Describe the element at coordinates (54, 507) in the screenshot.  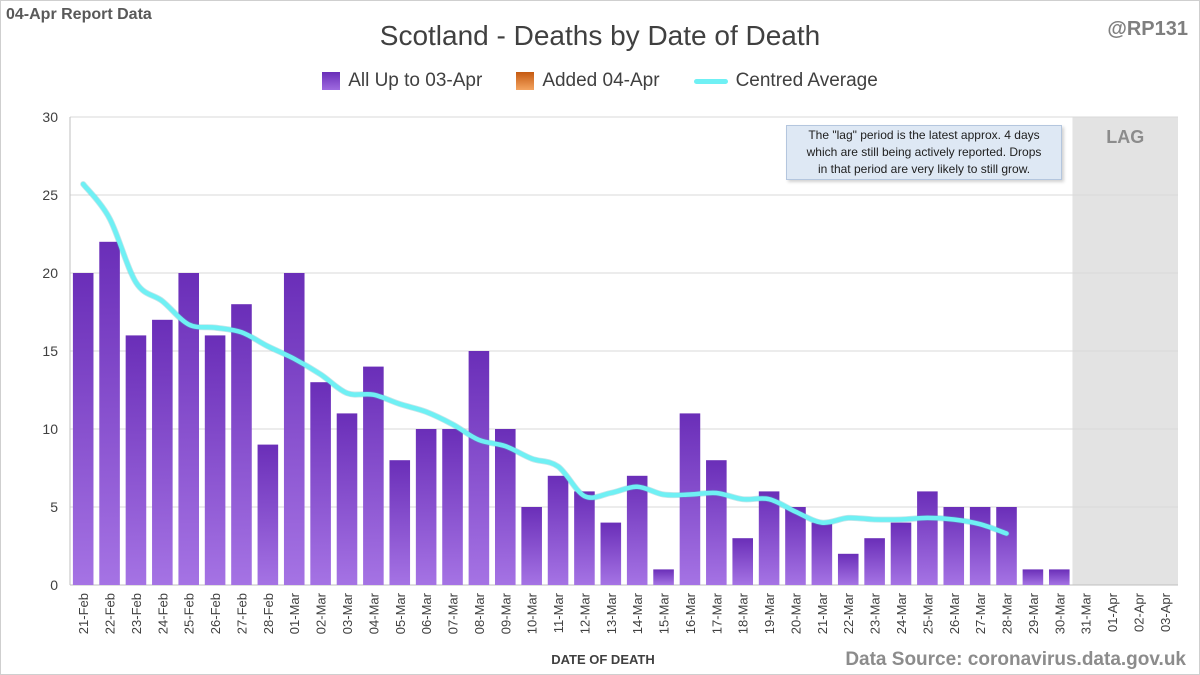
I see `y-tick-label: 5` at that location.